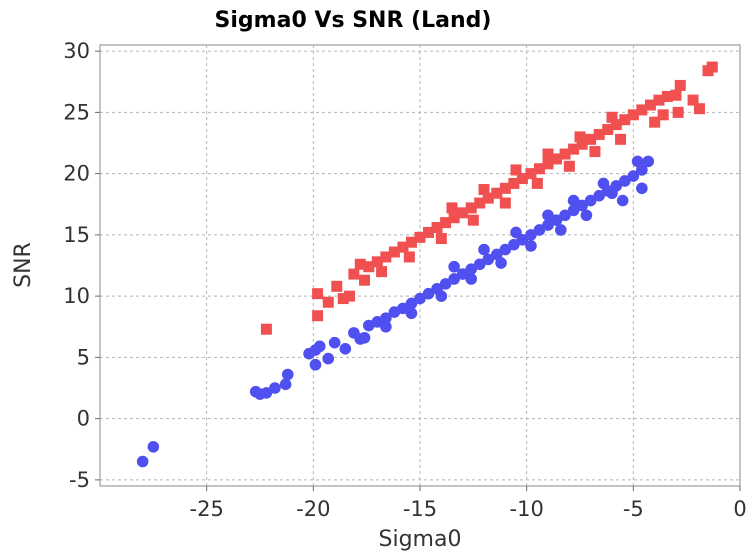 The width and height of the screenshot is (746, 554). I want to click on y-tick-label: 30, so click(76, 51).